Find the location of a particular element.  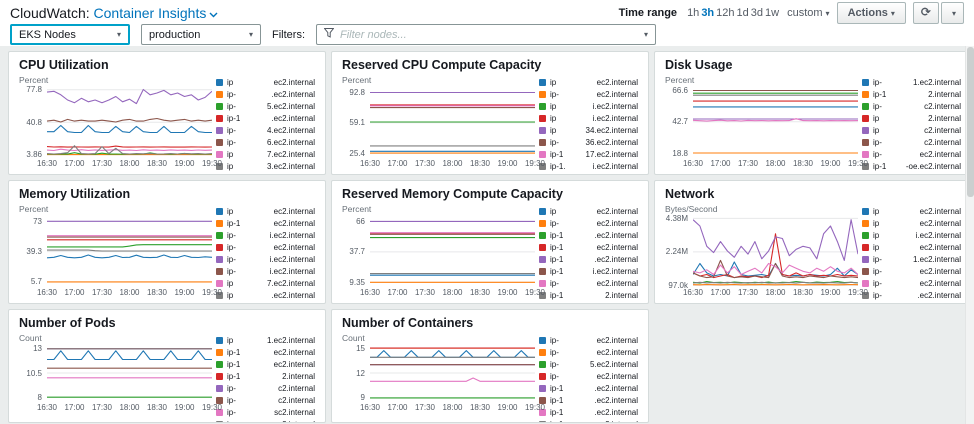

legend-item: ip .ec2.internal is located at coordinates (265, 295).